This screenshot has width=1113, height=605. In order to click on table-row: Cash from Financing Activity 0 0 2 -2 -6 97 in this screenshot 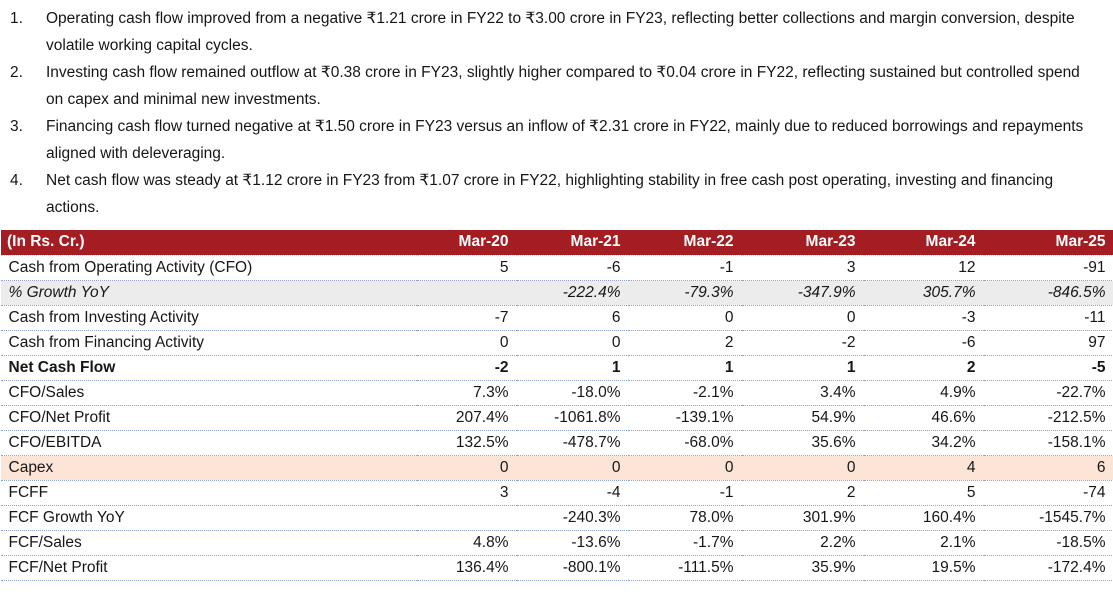, I will do `click(556, 343)`.